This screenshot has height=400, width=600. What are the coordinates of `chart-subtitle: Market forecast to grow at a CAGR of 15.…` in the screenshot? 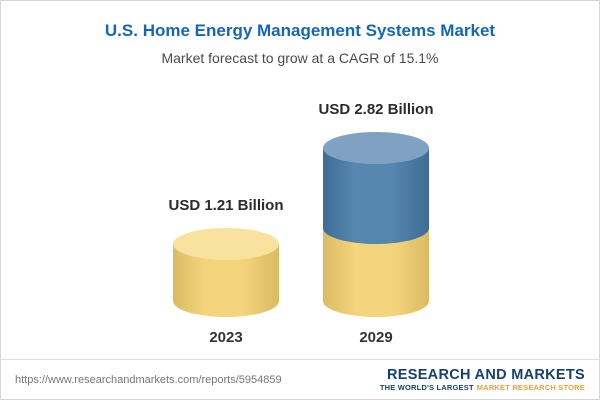 It's located at (300, 58).